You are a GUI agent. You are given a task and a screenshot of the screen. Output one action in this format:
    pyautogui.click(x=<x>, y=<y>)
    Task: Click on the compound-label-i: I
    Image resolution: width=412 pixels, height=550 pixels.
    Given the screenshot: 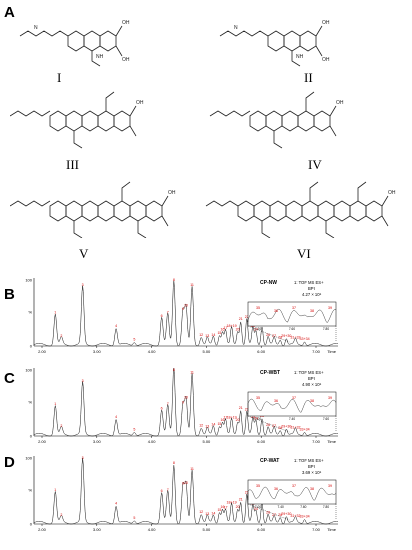 What is the action you would take?
    pyautogui.click(x=59, y=77)
    